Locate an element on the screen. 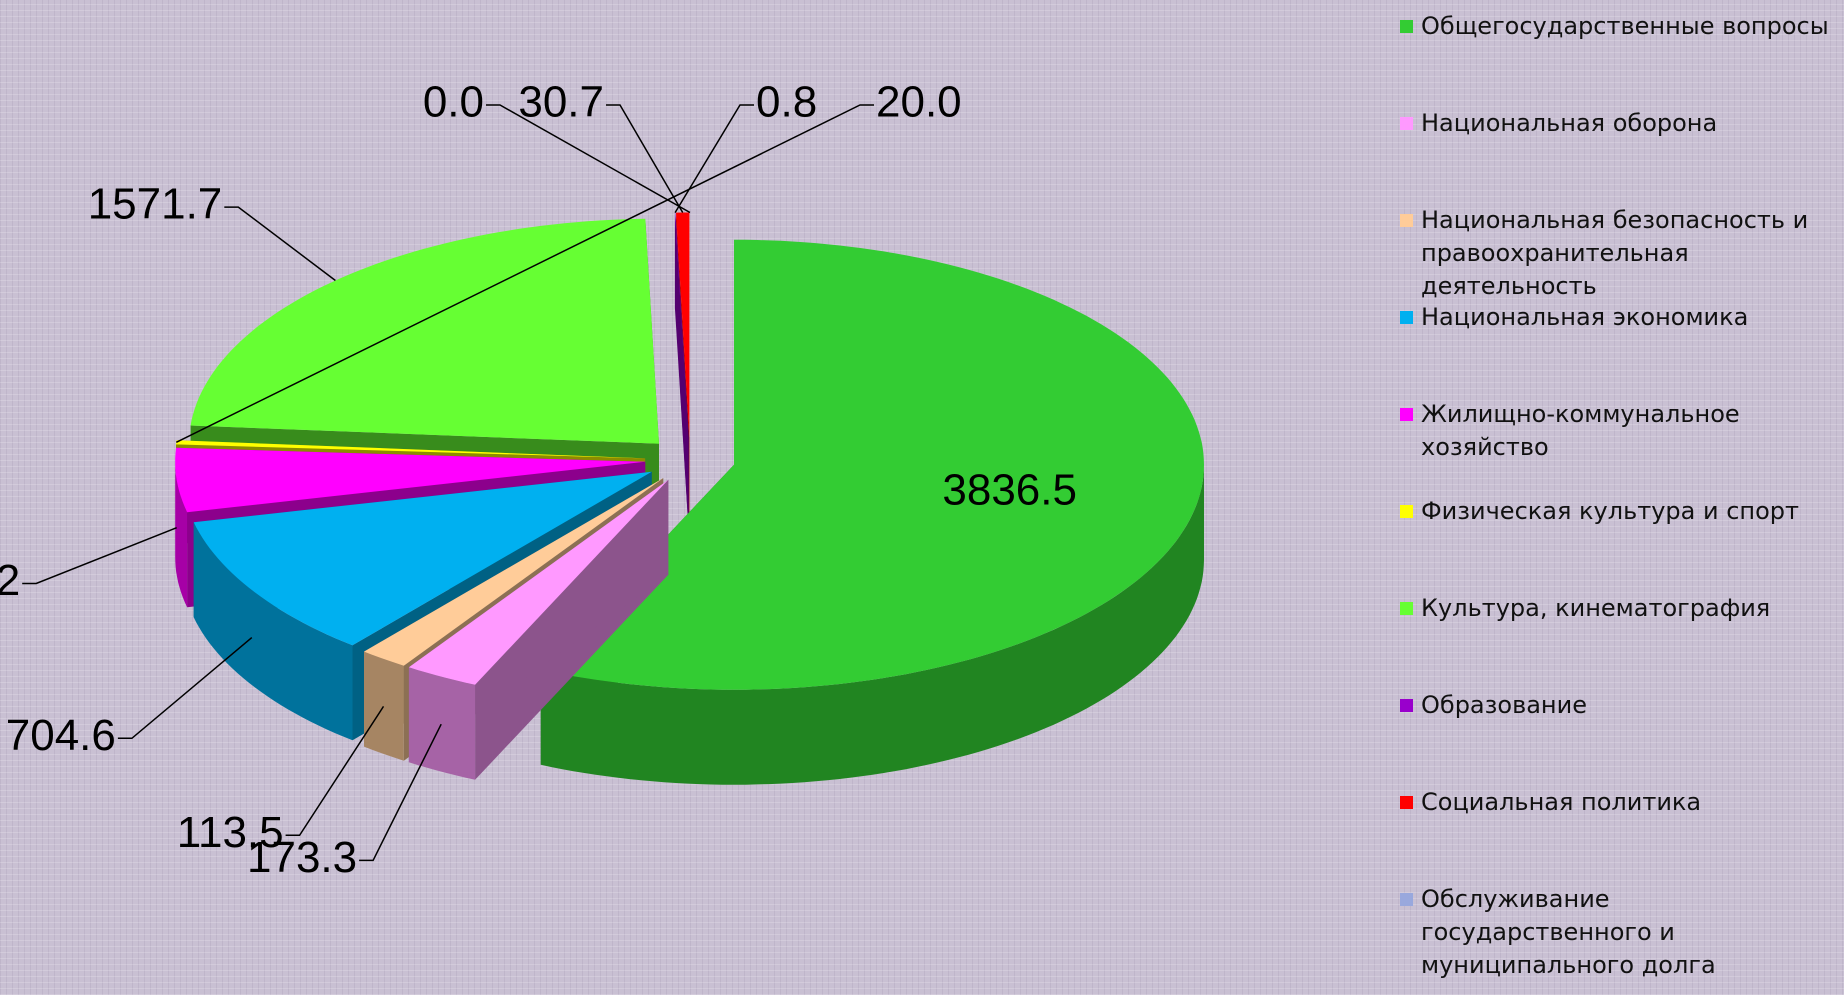  data-label: 20.0 is located at coordinates (919, 102).